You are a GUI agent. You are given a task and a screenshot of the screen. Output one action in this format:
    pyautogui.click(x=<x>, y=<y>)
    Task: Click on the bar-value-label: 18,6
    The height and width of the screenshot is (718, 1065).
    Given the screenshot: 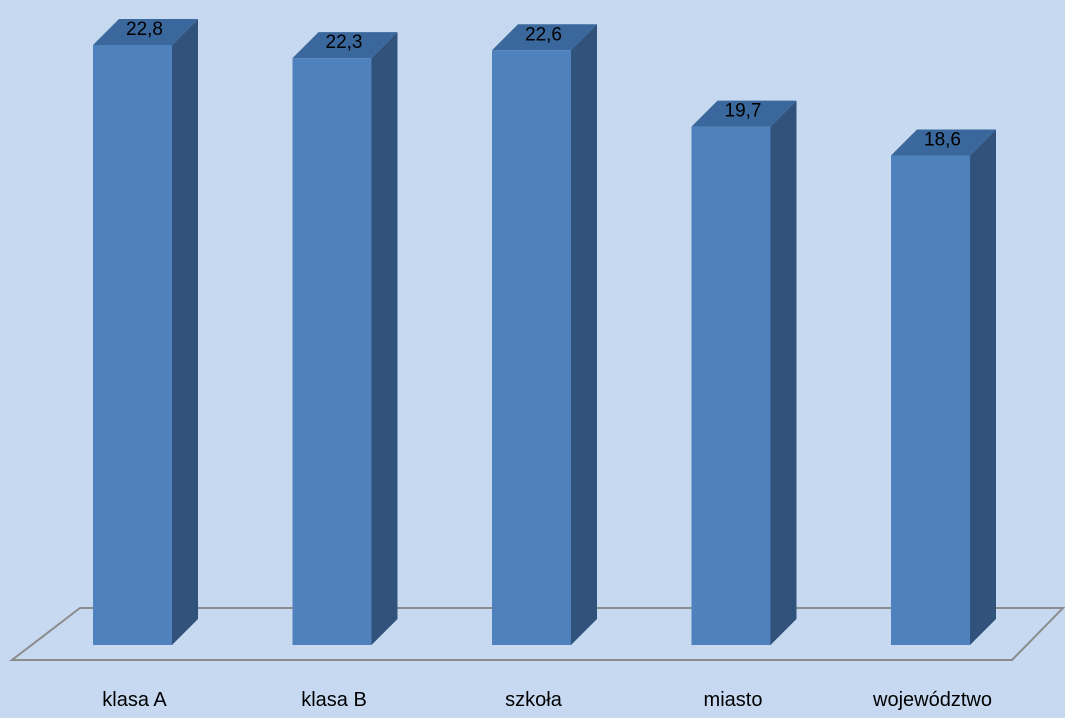 What is the action you would take?
    pyautogui.click(x=942, y=140)
    